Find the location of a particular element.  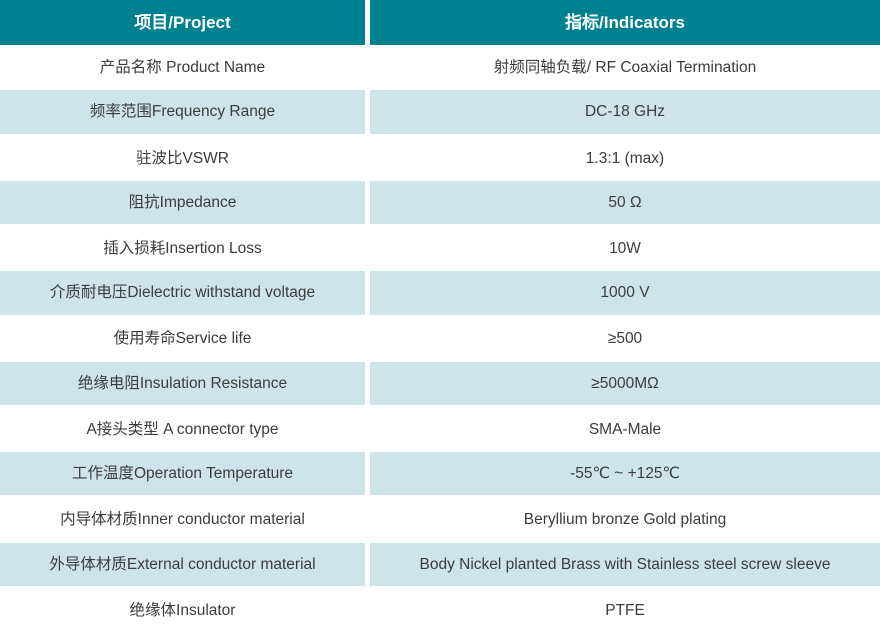

project-cell: A接头类型 A connector type is located at coordinates (182, 429).